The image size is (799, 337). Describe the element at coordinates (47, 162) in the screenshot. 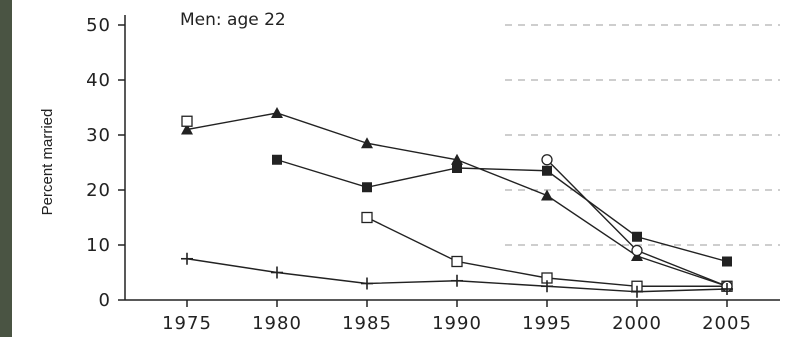

I see `y-axis-label: Percent married` at that location.